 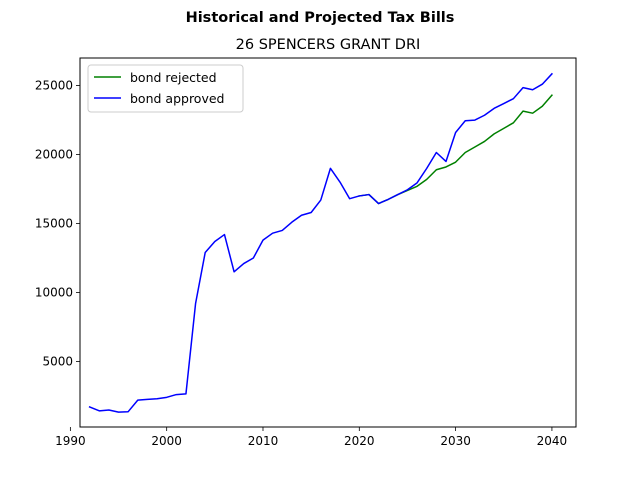 I want to click on x-tick-label: 2030, so click(x=455, y=441).